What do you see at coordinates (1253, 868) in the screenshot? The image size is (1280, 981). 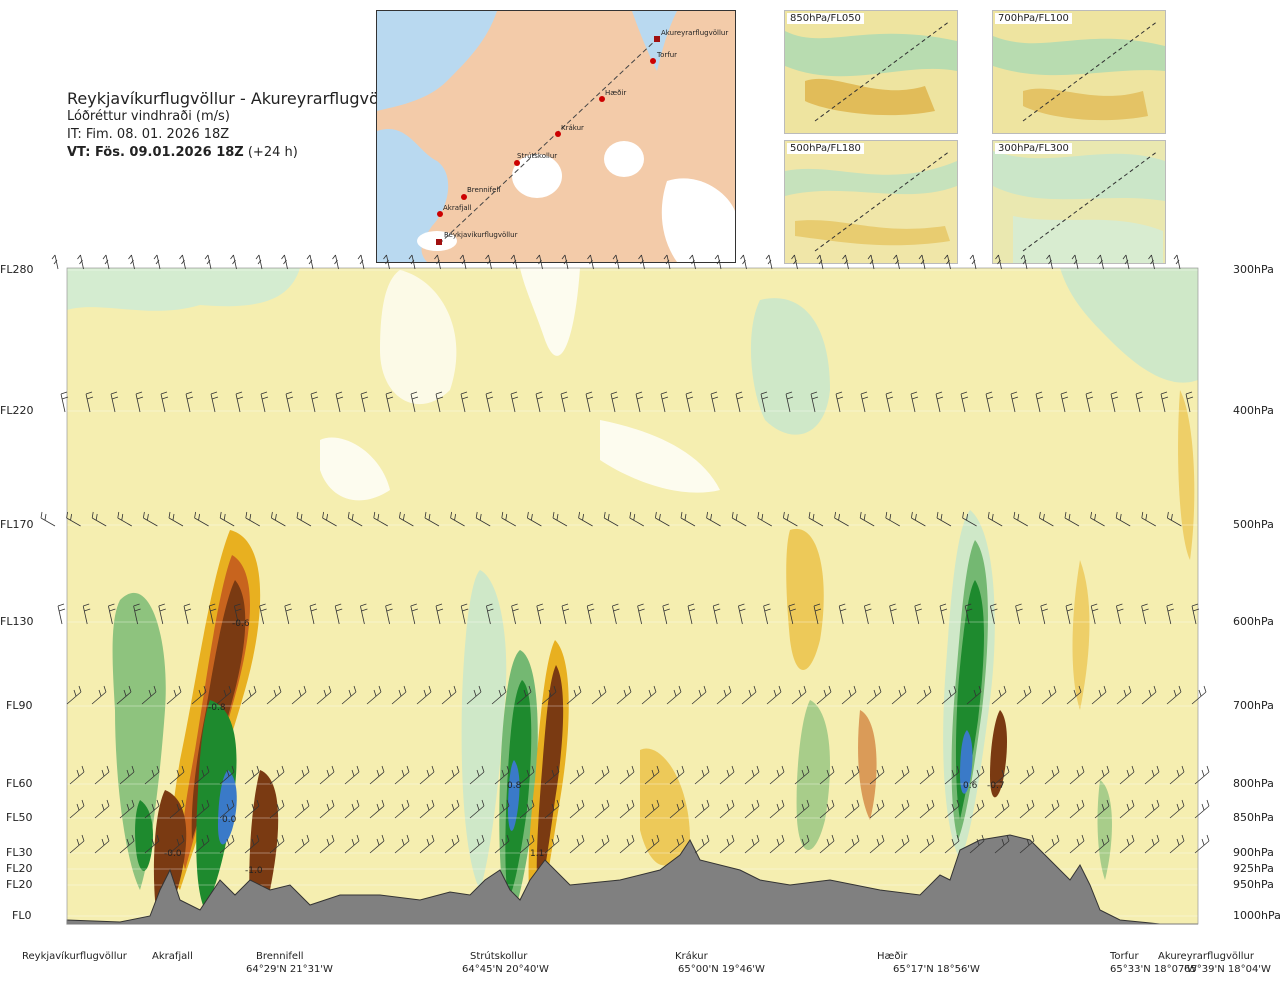 I see `pressure-tick-label: 925hPa` at bounding box center [1253, 868].